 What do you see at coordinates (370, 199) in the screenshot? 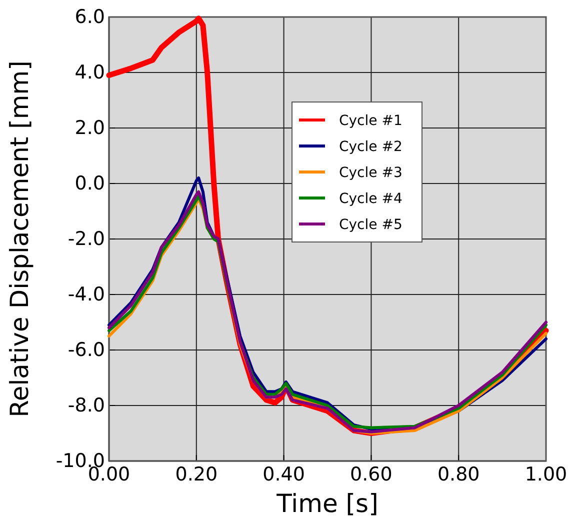
I see `legend-label: Cycle #4` at bounding box center [370, 199].